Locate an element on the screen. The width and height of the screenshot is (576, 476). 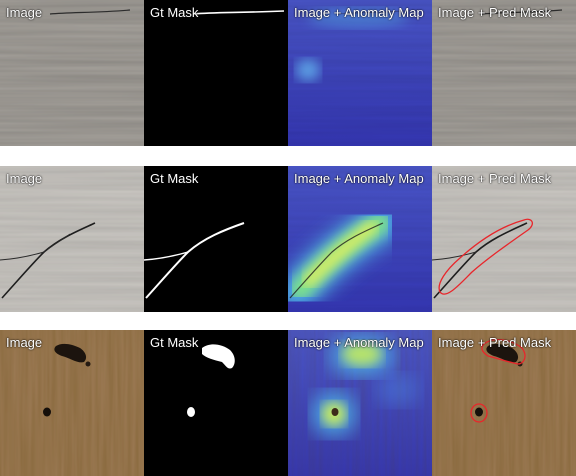
grey-wood-texture is located at coordinates (72, 73).